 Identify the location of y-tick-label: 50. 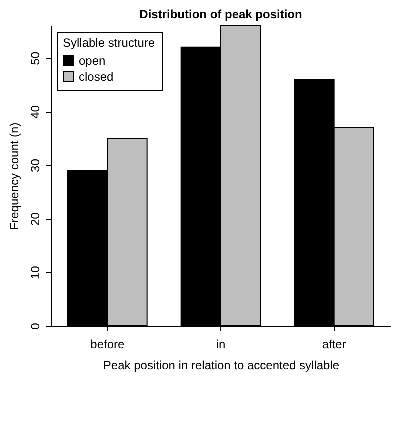
(35, 59).